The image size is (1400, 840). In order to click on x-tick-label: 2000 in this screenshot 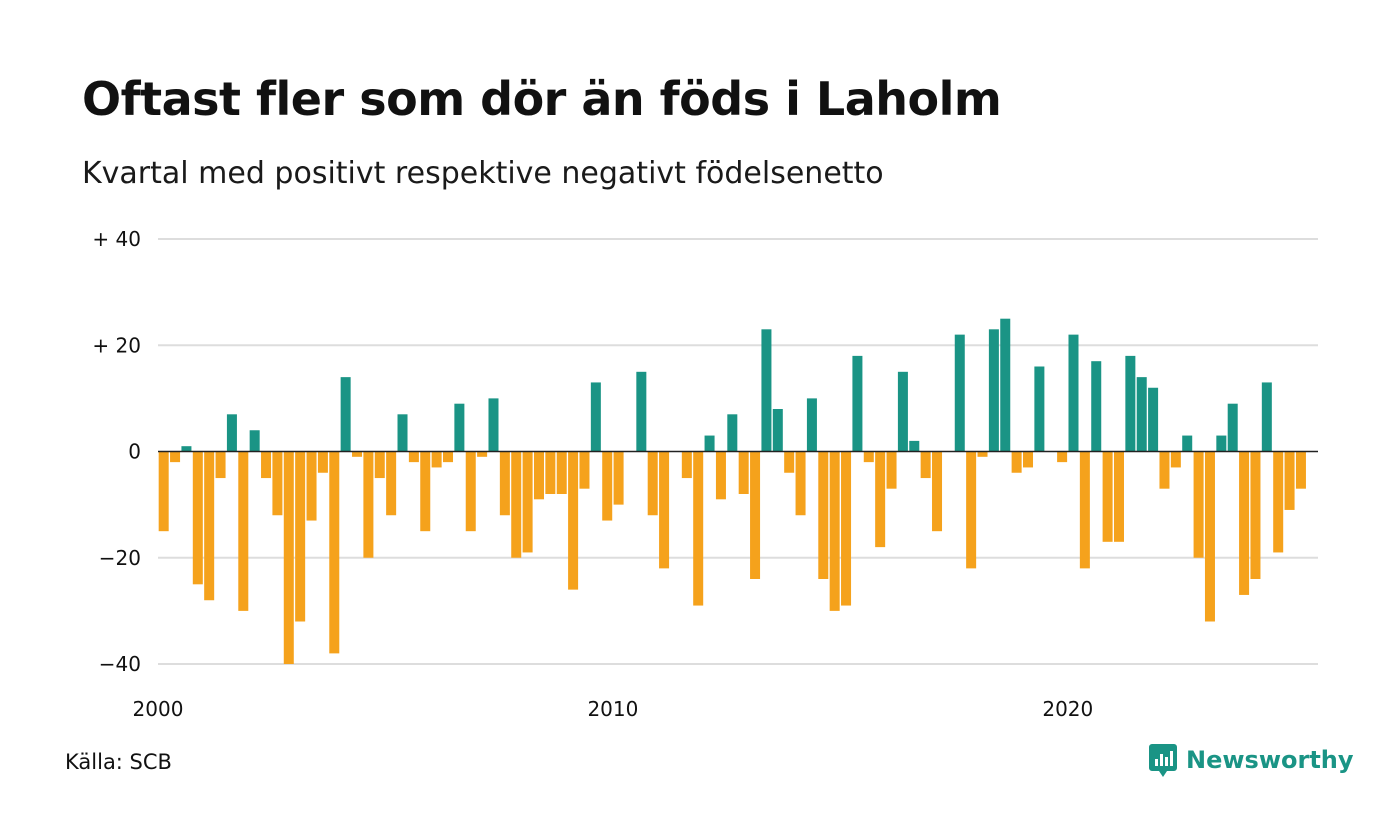, I will do `click(158, 709)`.